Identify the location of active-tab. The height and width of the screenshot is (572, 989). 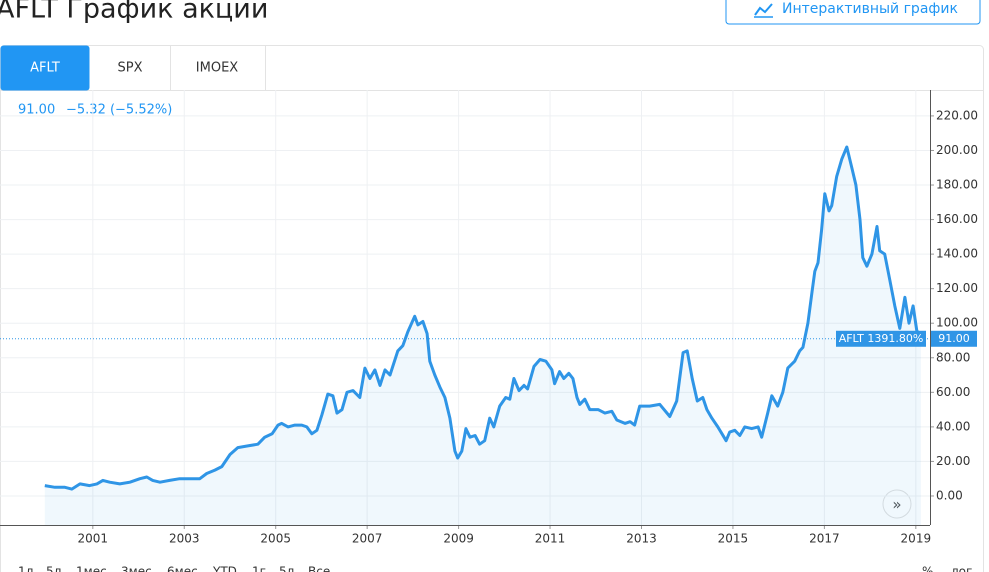
(45, 68).